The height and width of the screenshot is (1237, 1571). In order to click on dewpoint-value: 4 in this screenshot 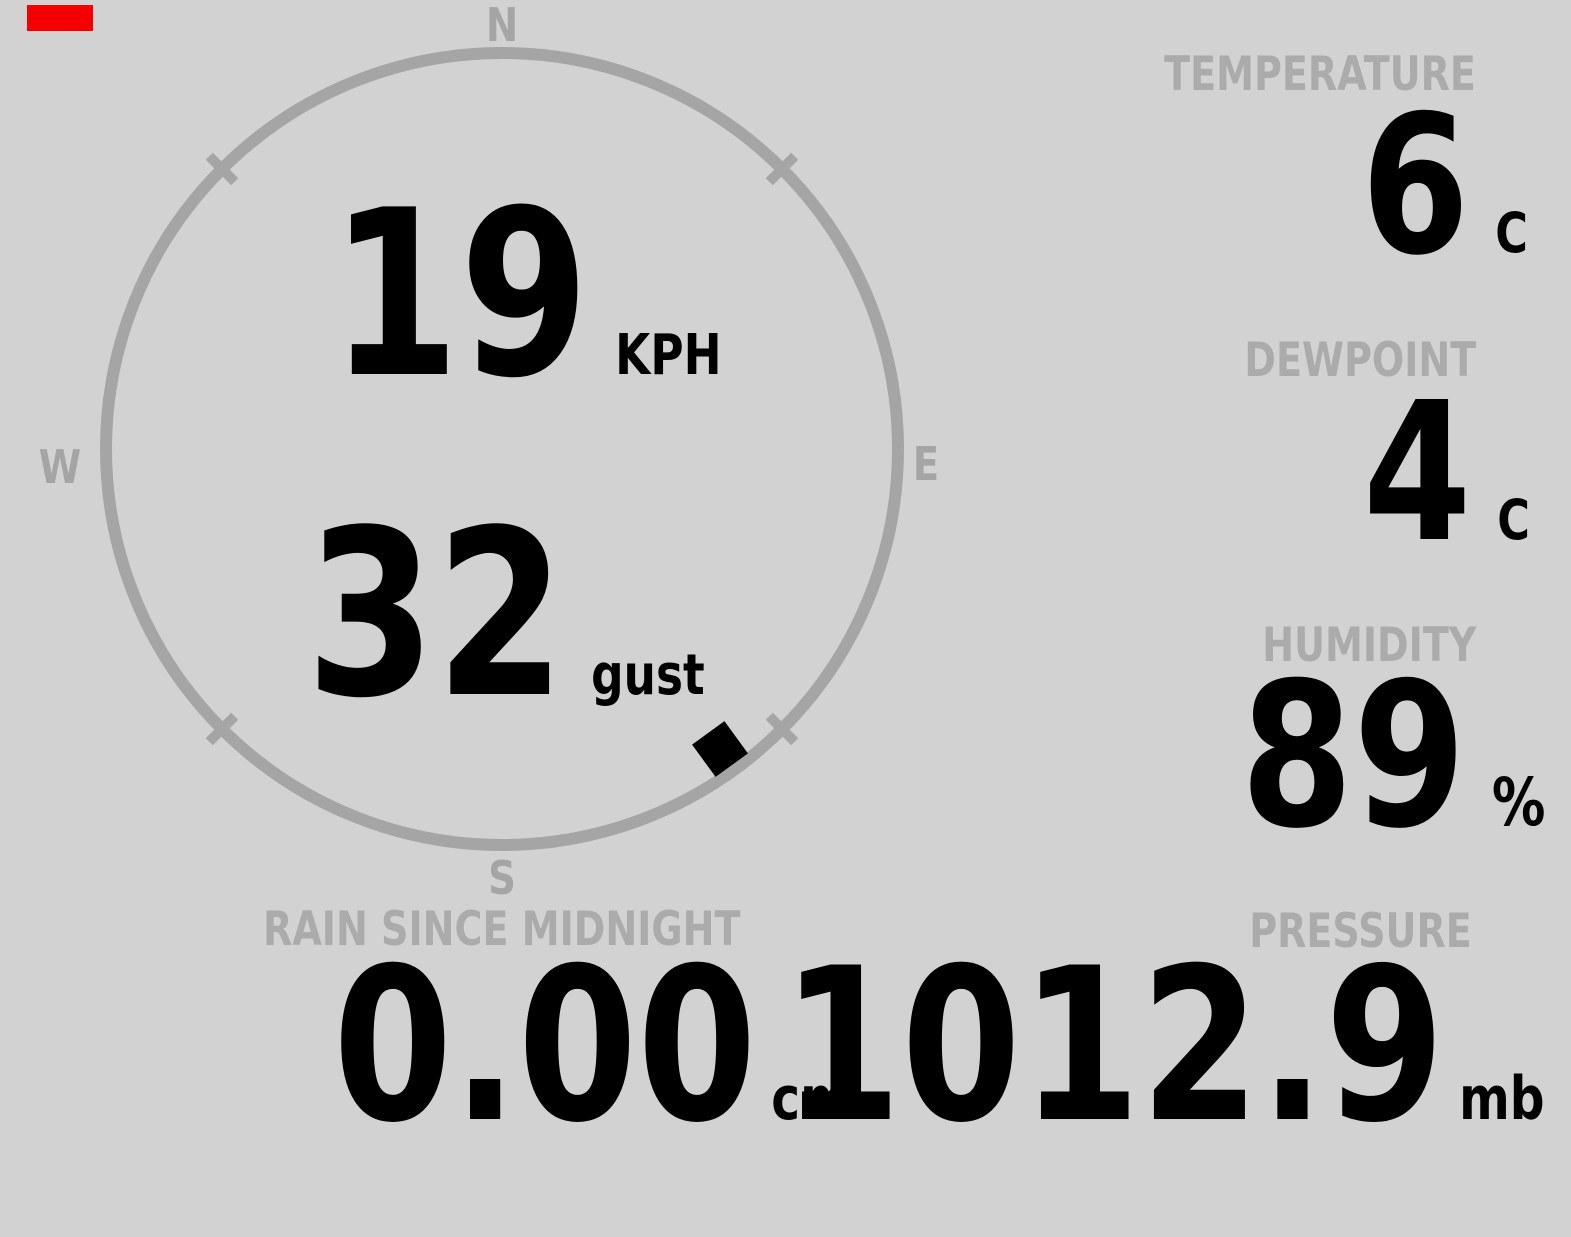, I will do `click(1417, 473)`.